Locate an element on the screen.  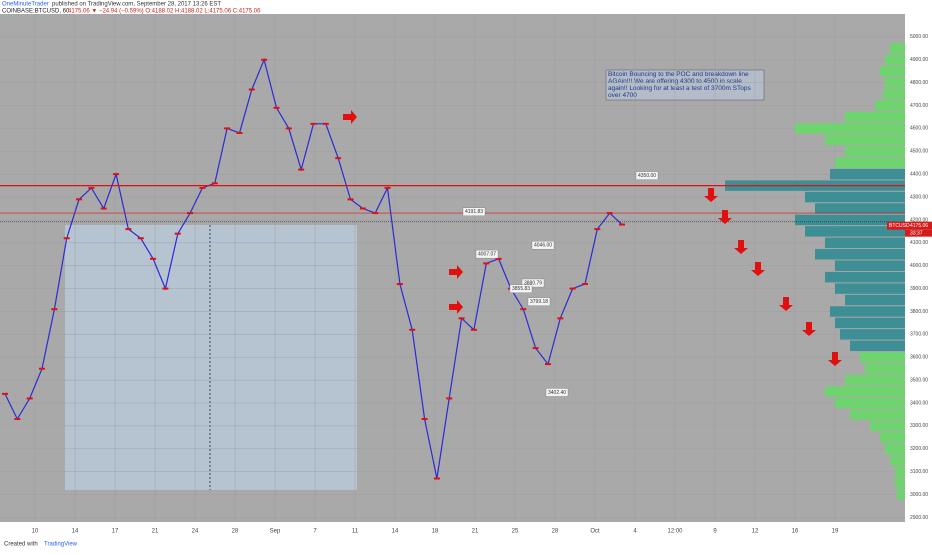
x-tick-label: 18 is located at coordinates (435, 532).